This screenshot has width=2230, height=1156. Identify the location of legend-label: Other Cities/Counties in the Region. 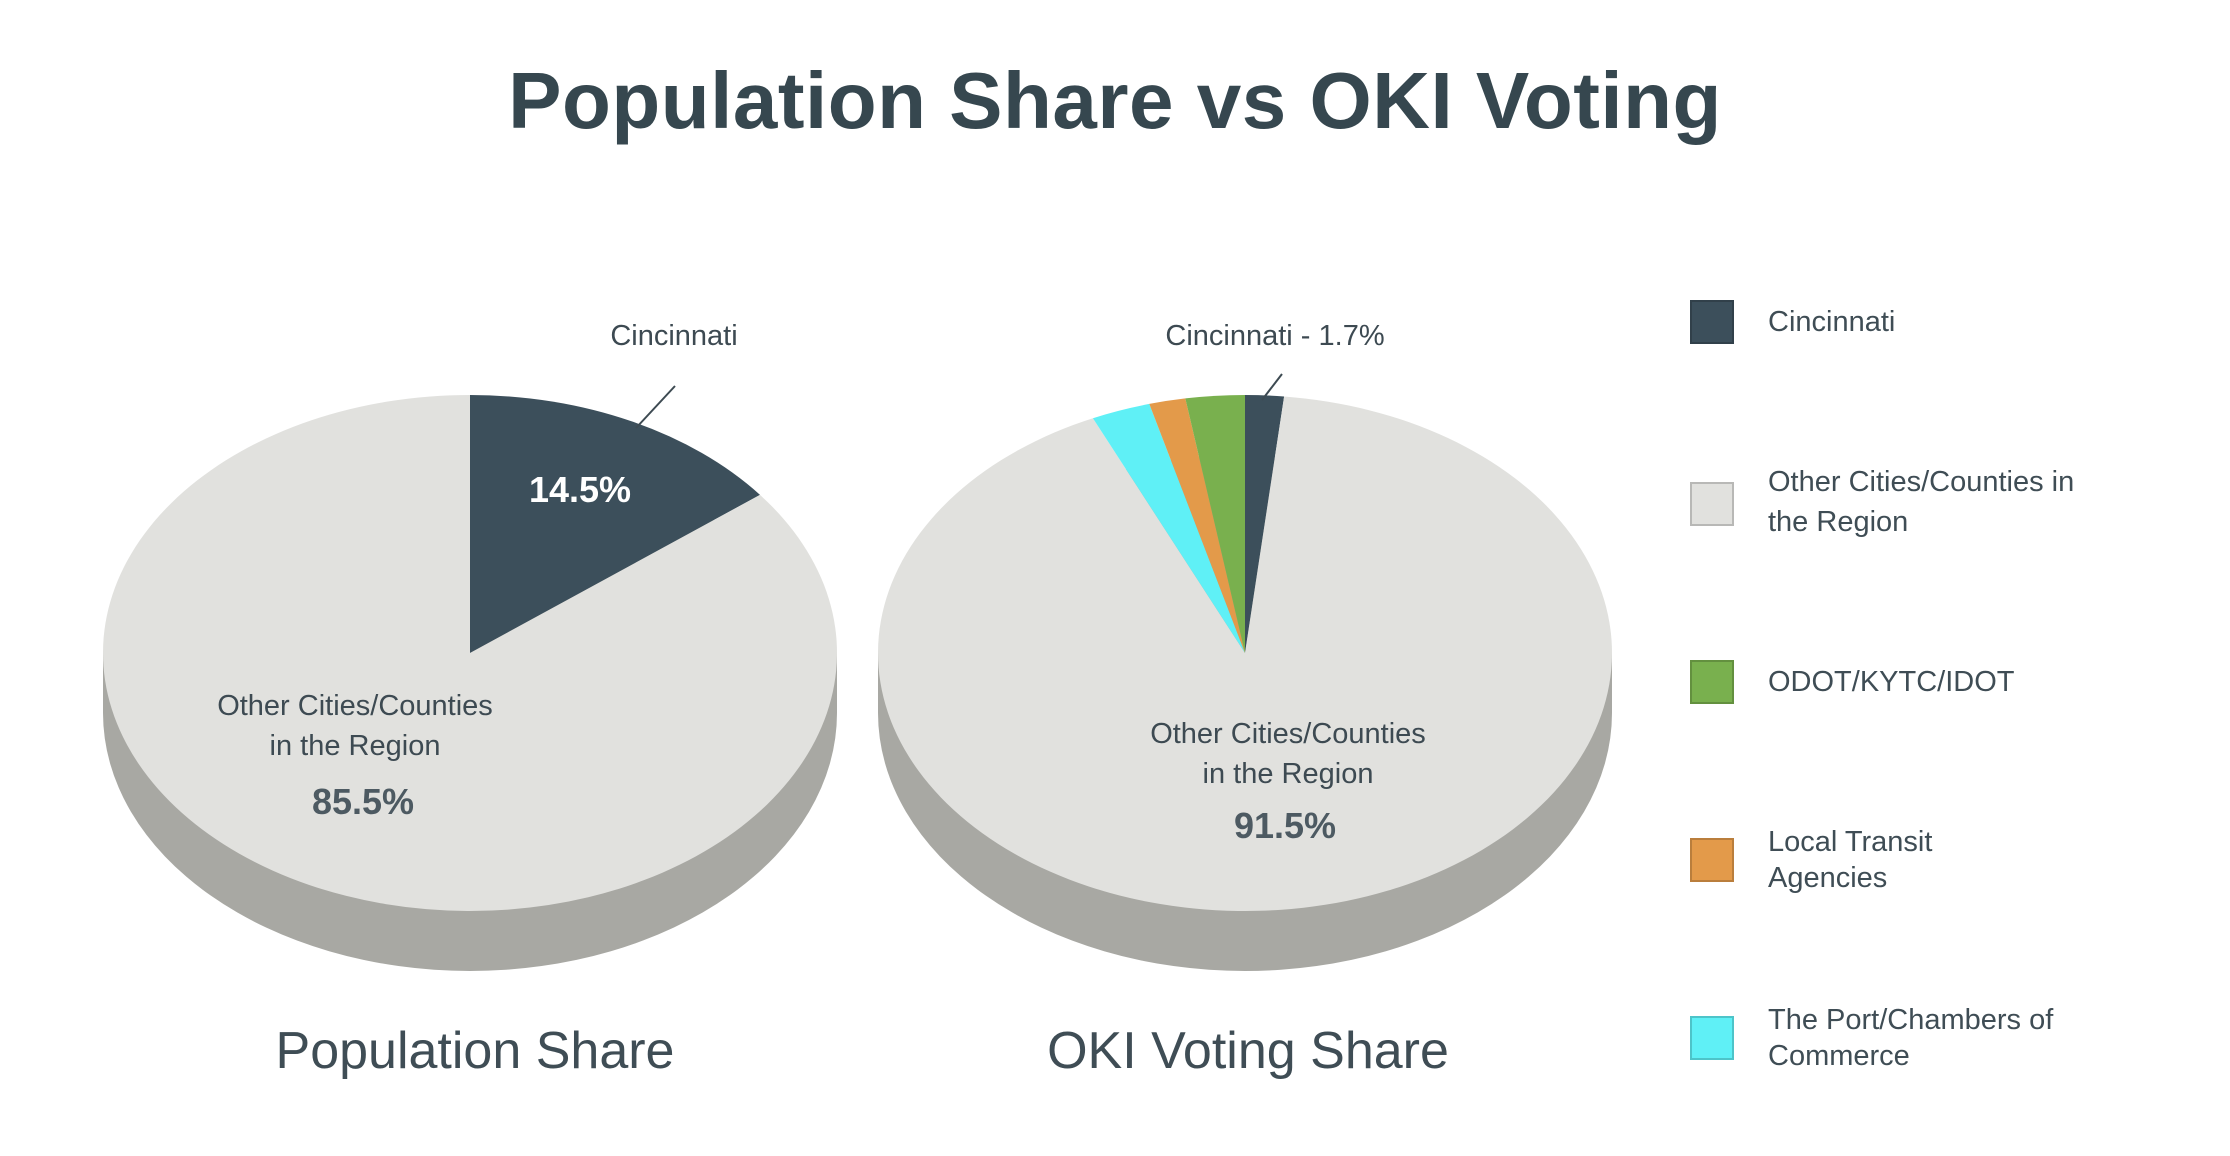
(1921, 502).